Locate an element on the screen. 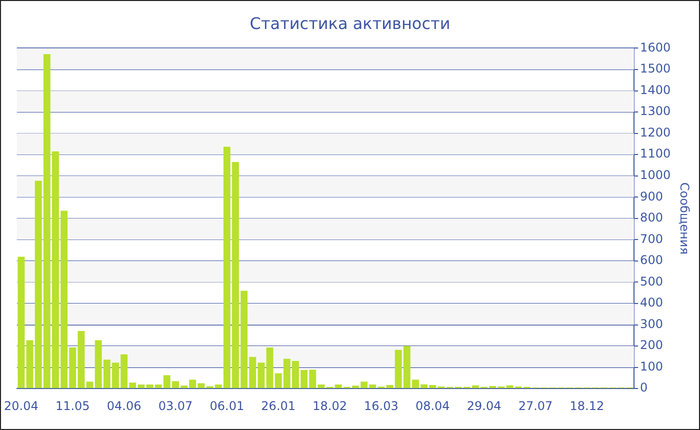  y-tick-label: 500 is located at coordinates (651, 281).